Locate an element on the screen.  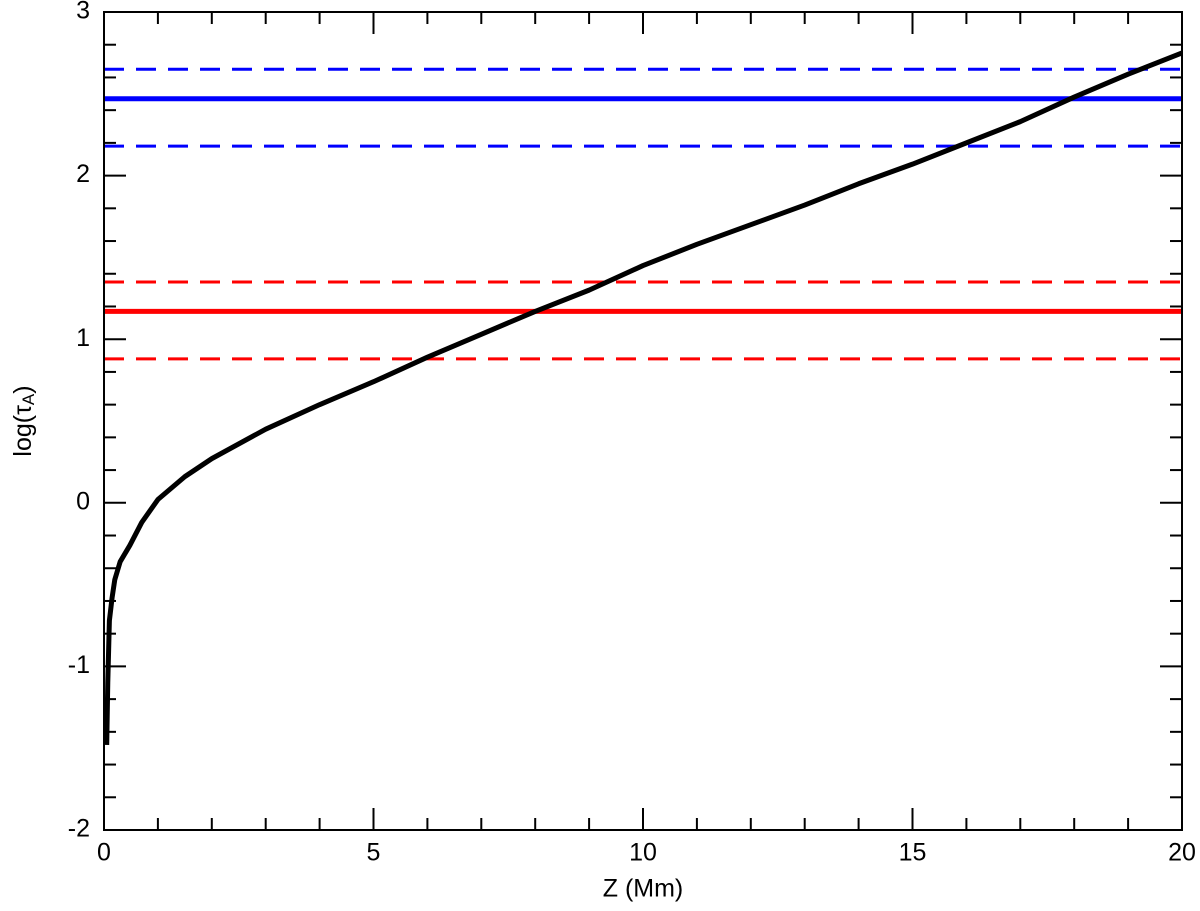
y-axis-label: log(τA) is located at coordinates (24, 420).